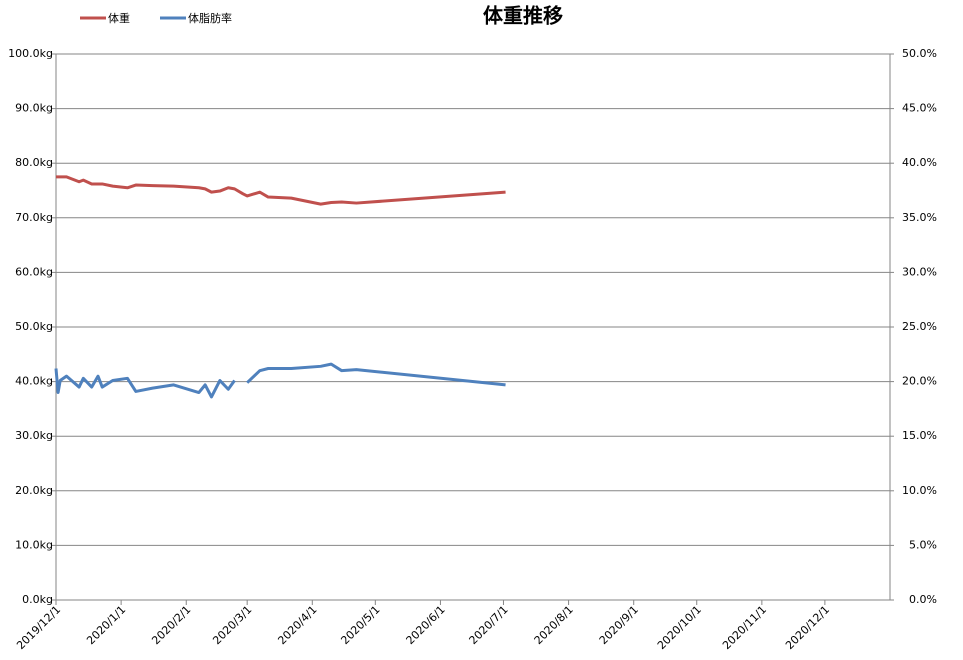 The width and height of the screenshot is (963, 660). Describe the element at coordinates (679, 627) in the screenshot. I see `x-tick-label: 2020/10/1` at that location.